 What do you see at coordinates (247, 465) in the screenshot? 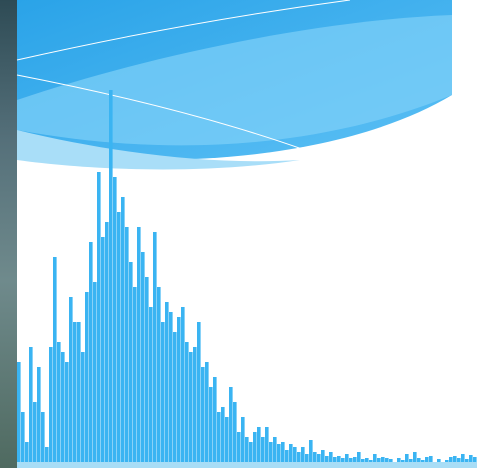
I see `baseline-strip` at bounding box center [247, 465].